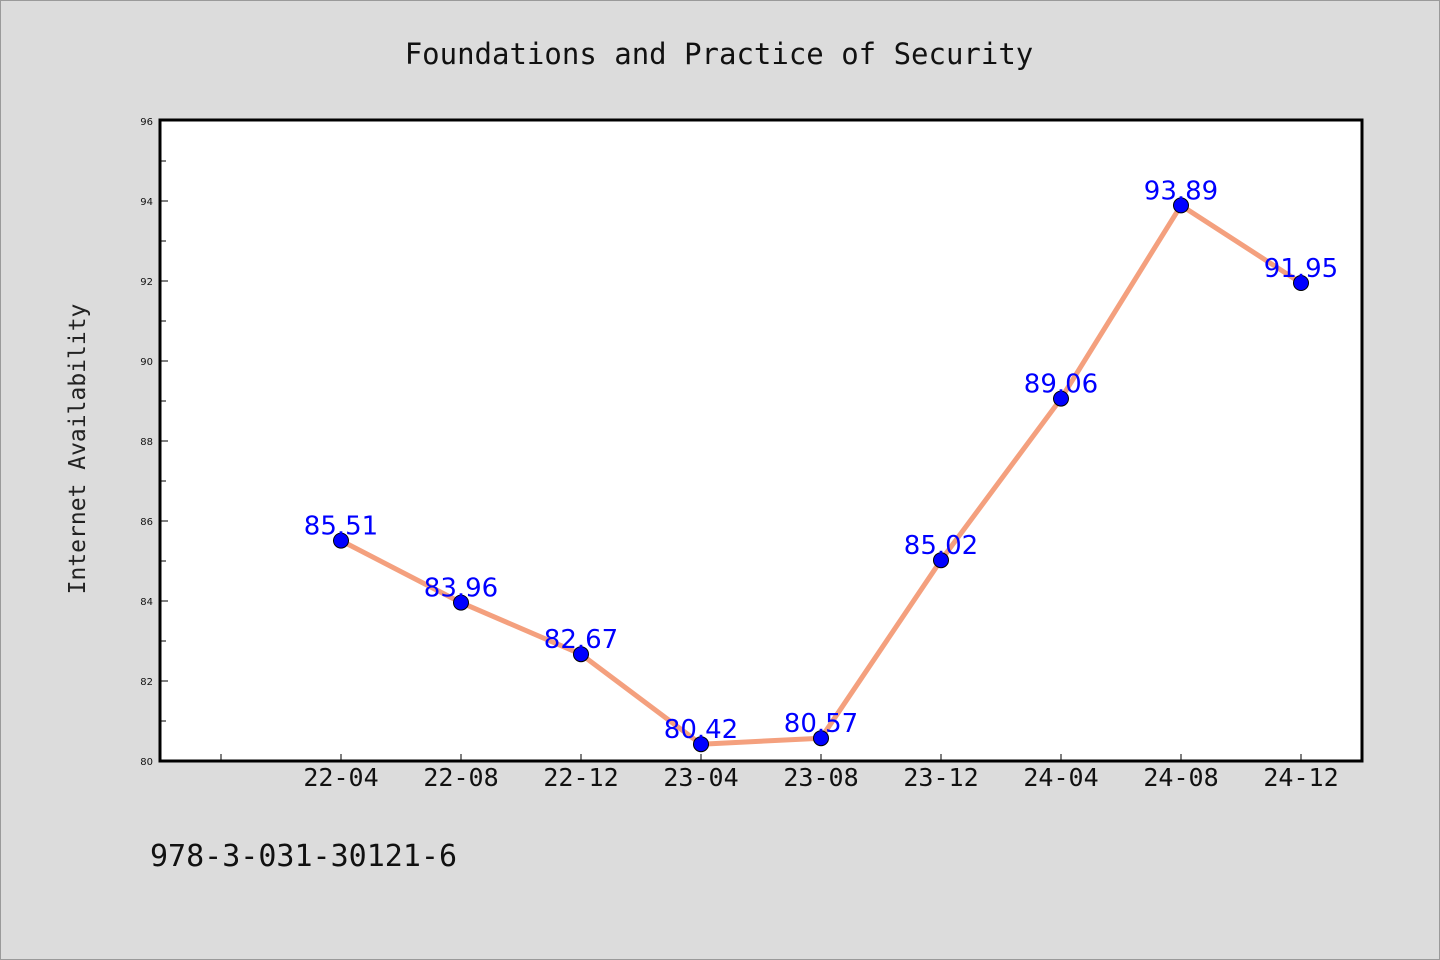  I want to click on data-label: 85.51, so click(341, 527).